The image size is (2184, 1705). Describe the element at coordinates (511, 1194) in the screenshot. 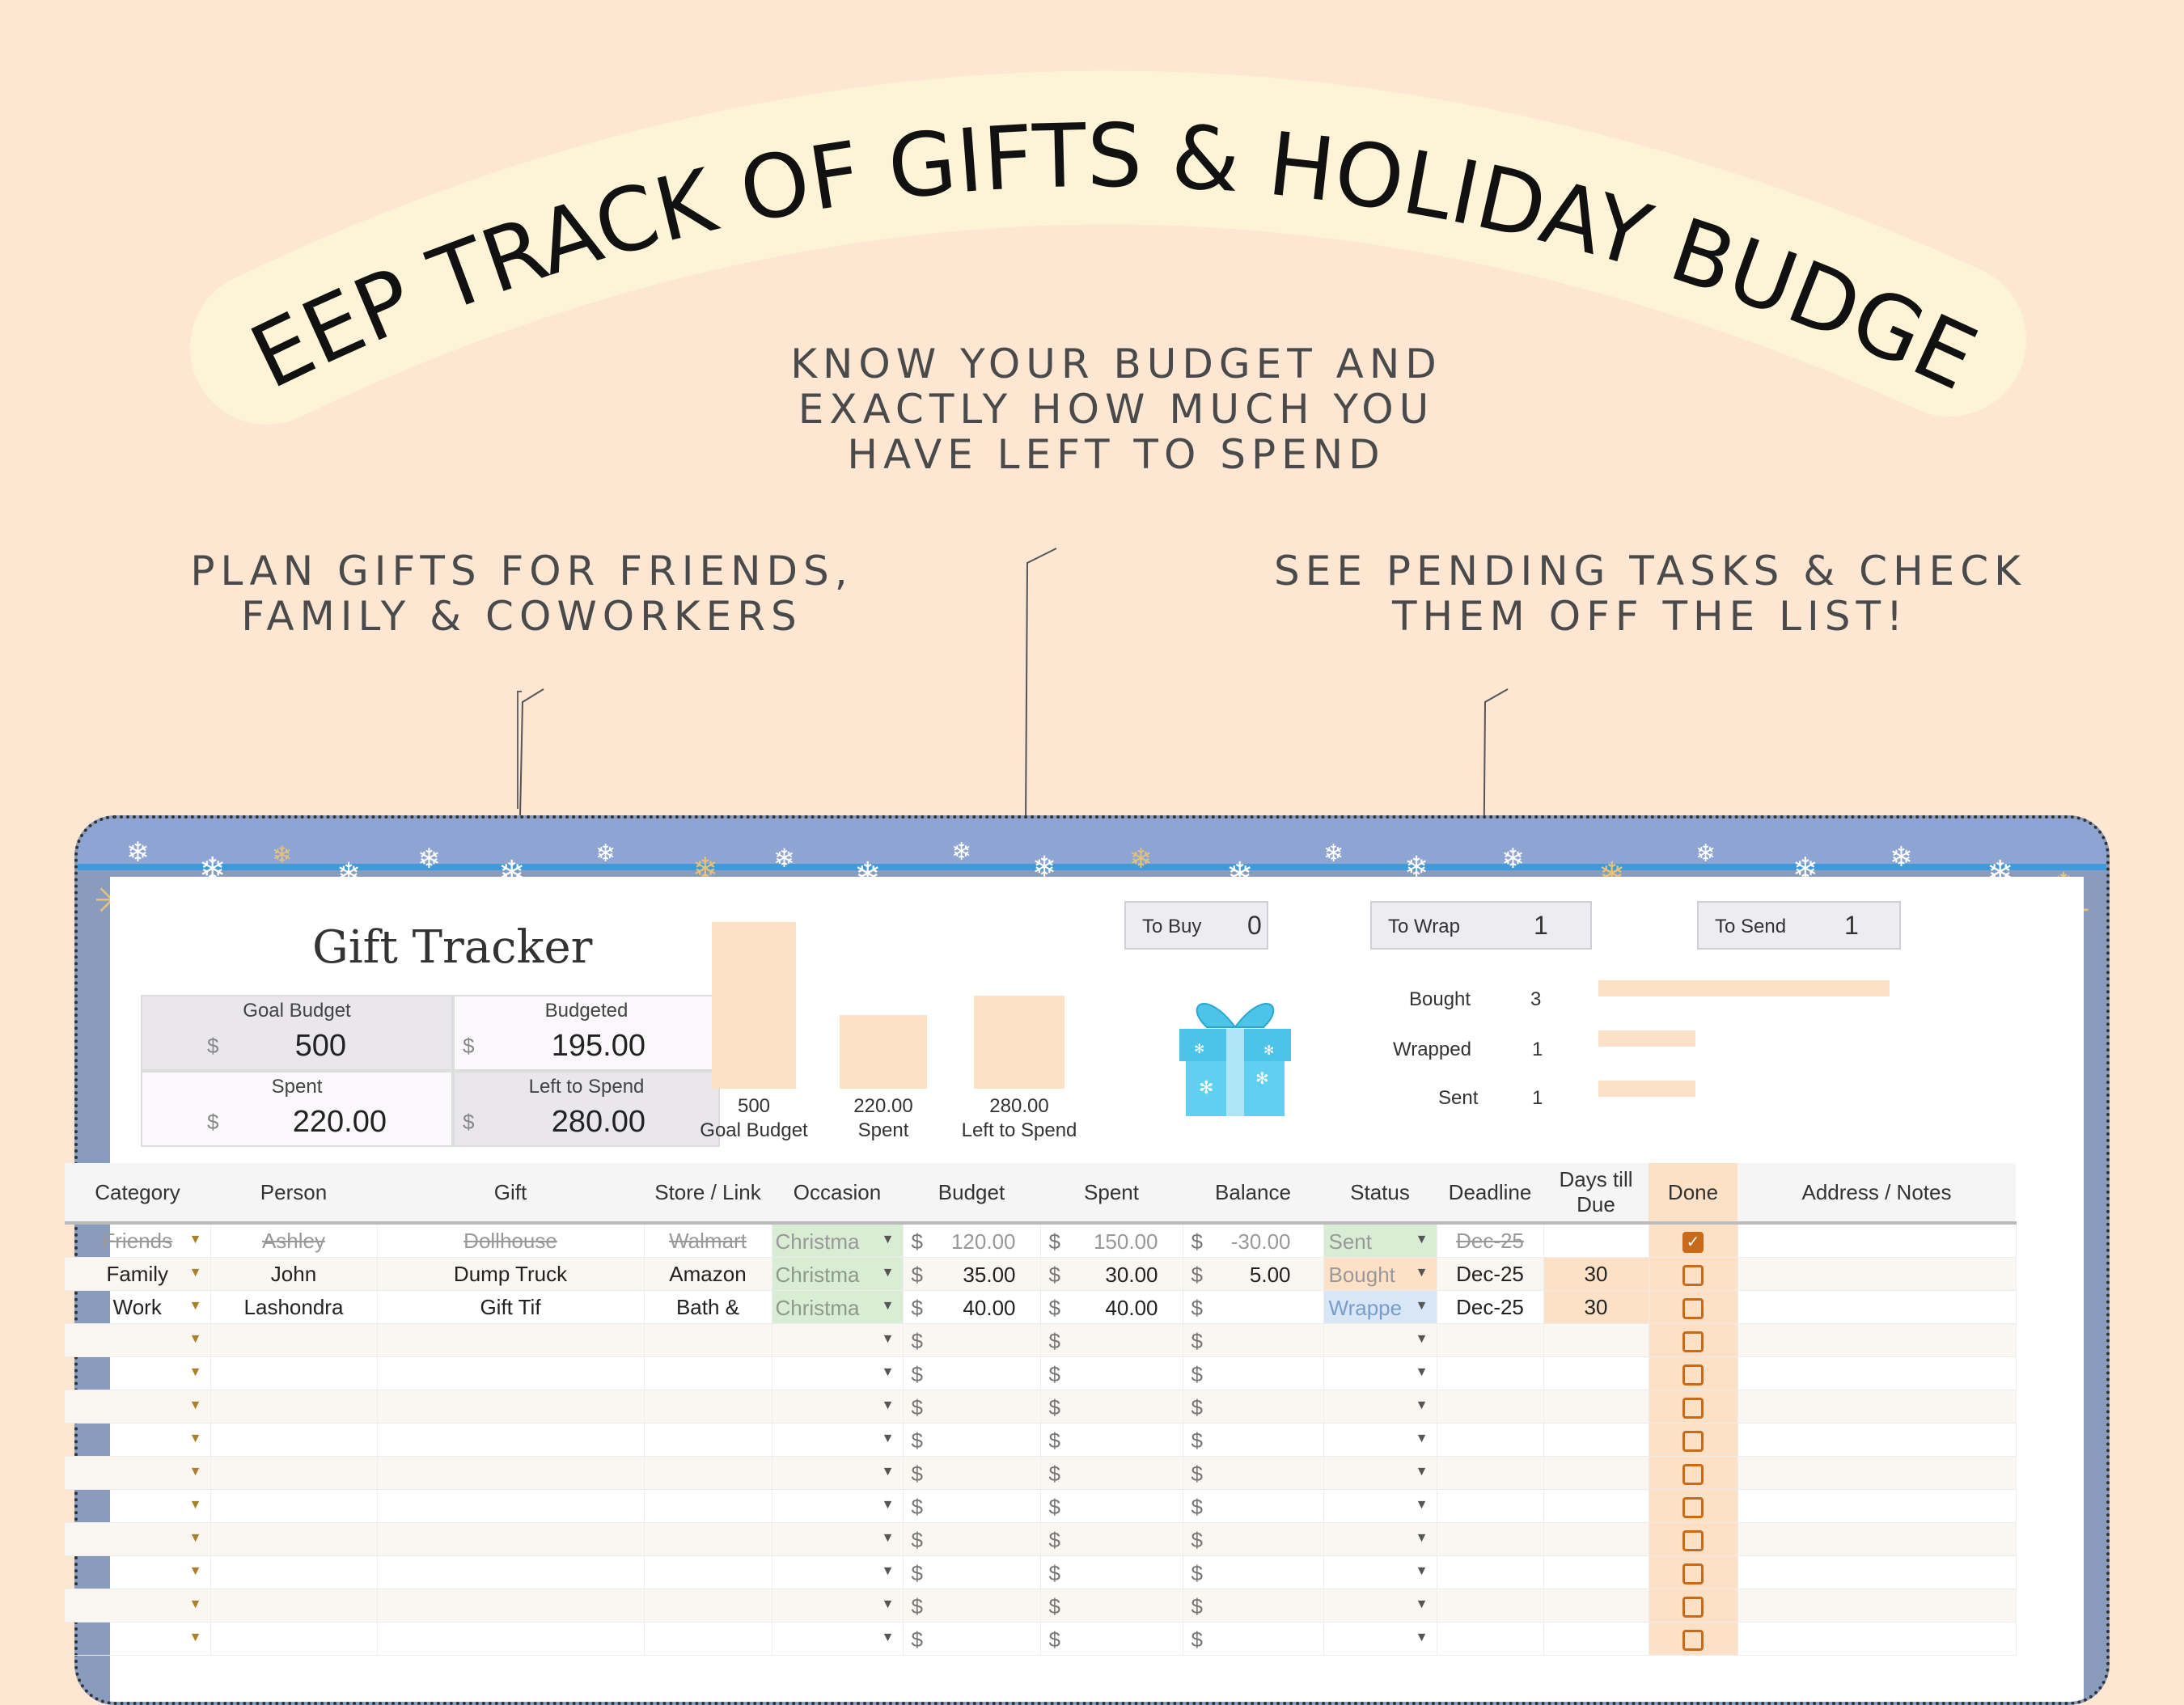

I see `column-header: Gift` at that location.